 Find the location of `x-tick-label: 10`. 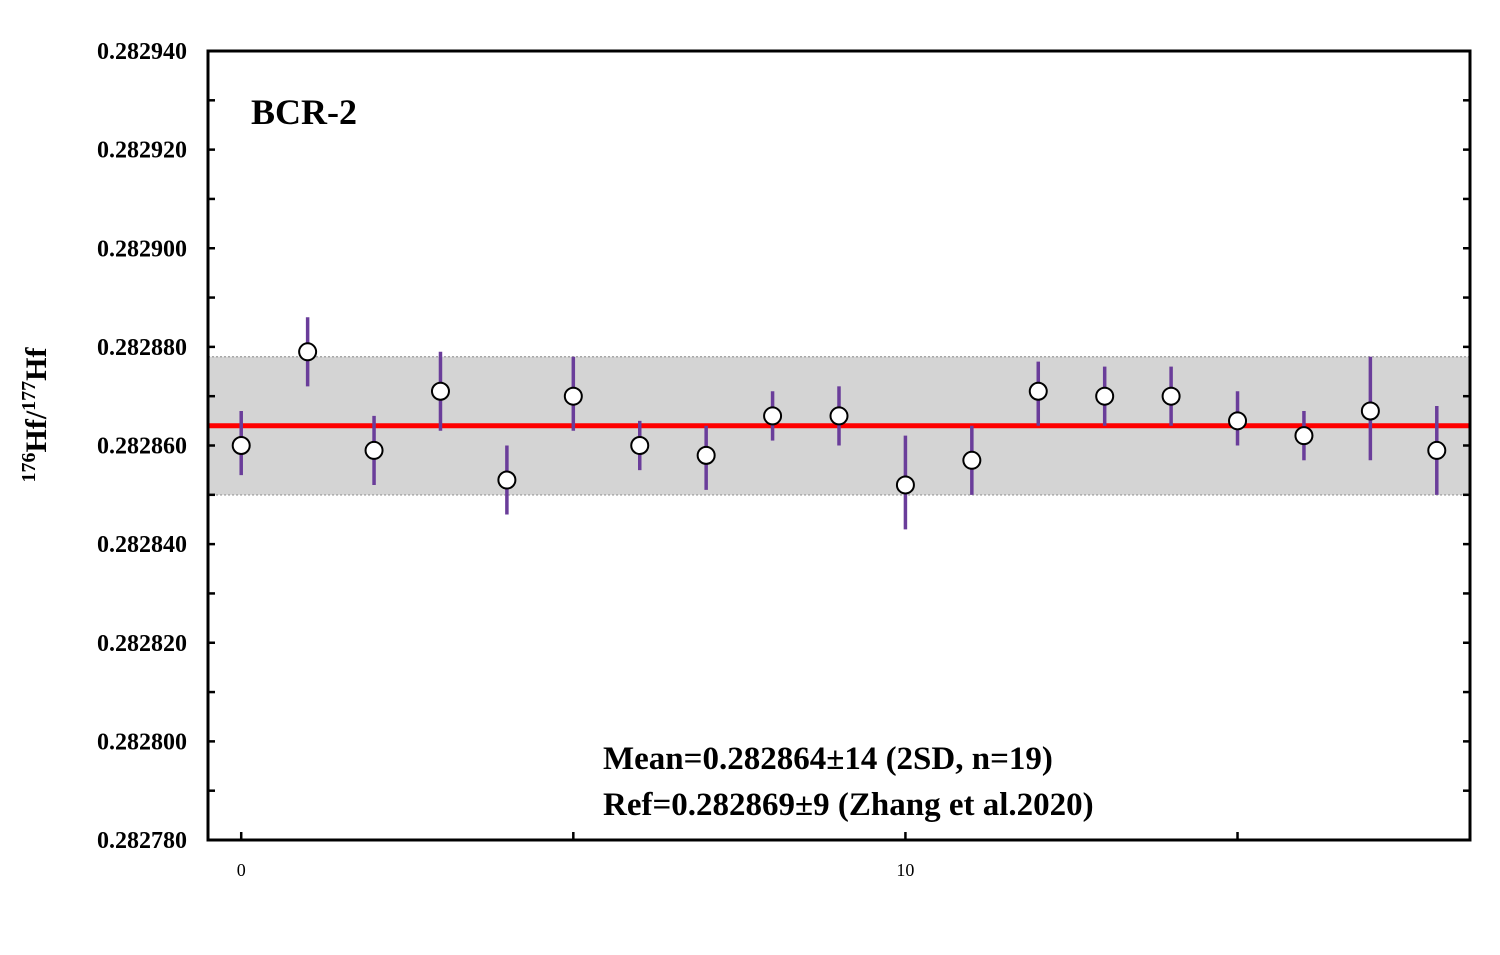

x-tick-label: 10 is located at coordinates (905, 870).